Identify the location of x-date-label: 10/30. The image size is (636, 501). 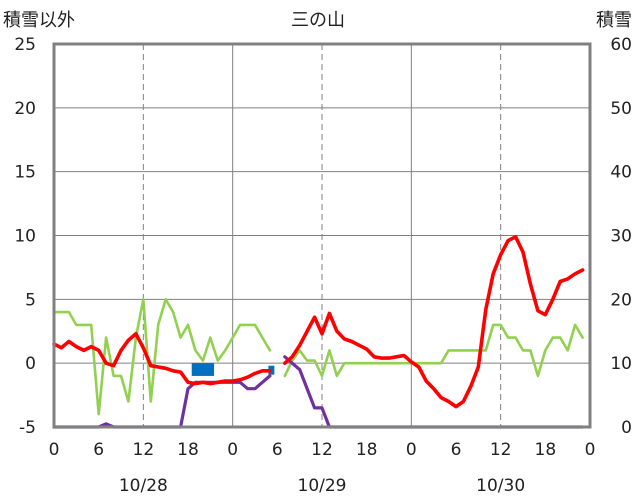
(500, 486).